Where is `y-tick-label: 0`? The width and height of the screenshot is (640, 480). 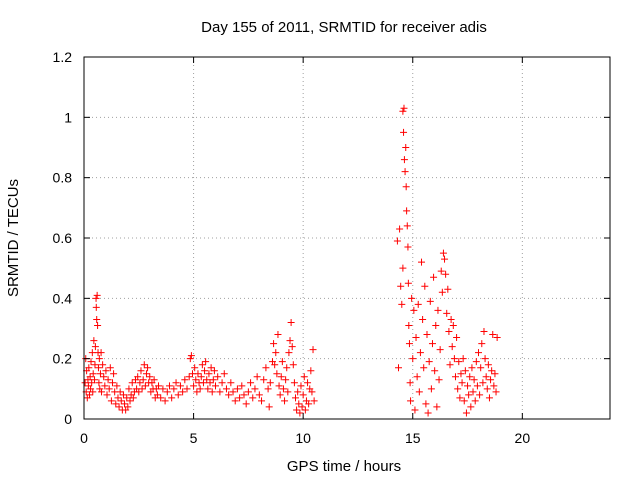
y-tick-label: 0 is located at coordinates (68, 419).